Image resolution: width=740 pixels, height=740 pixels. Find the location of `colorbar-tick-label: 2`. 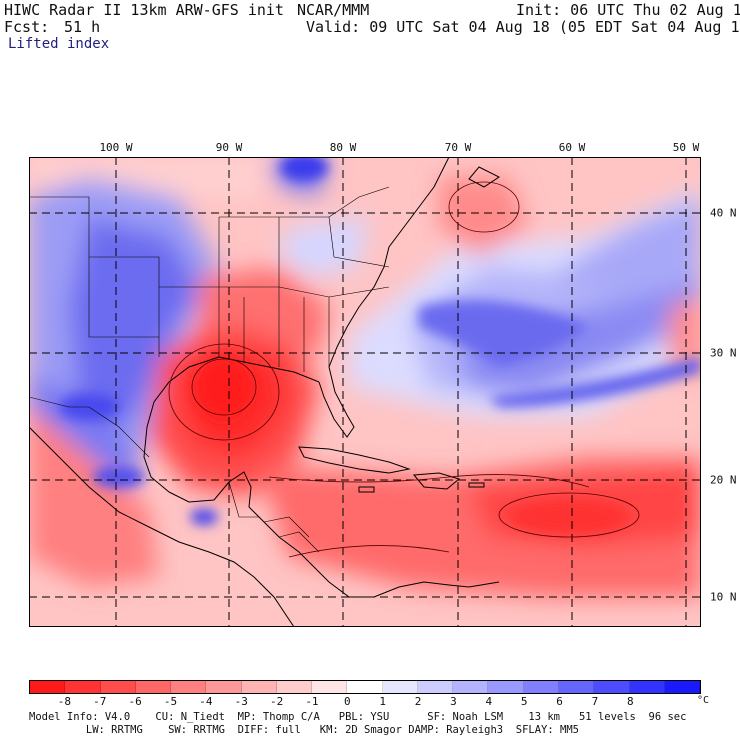

colorbar-tick-label: 2 is located at coordinates (418, 701).